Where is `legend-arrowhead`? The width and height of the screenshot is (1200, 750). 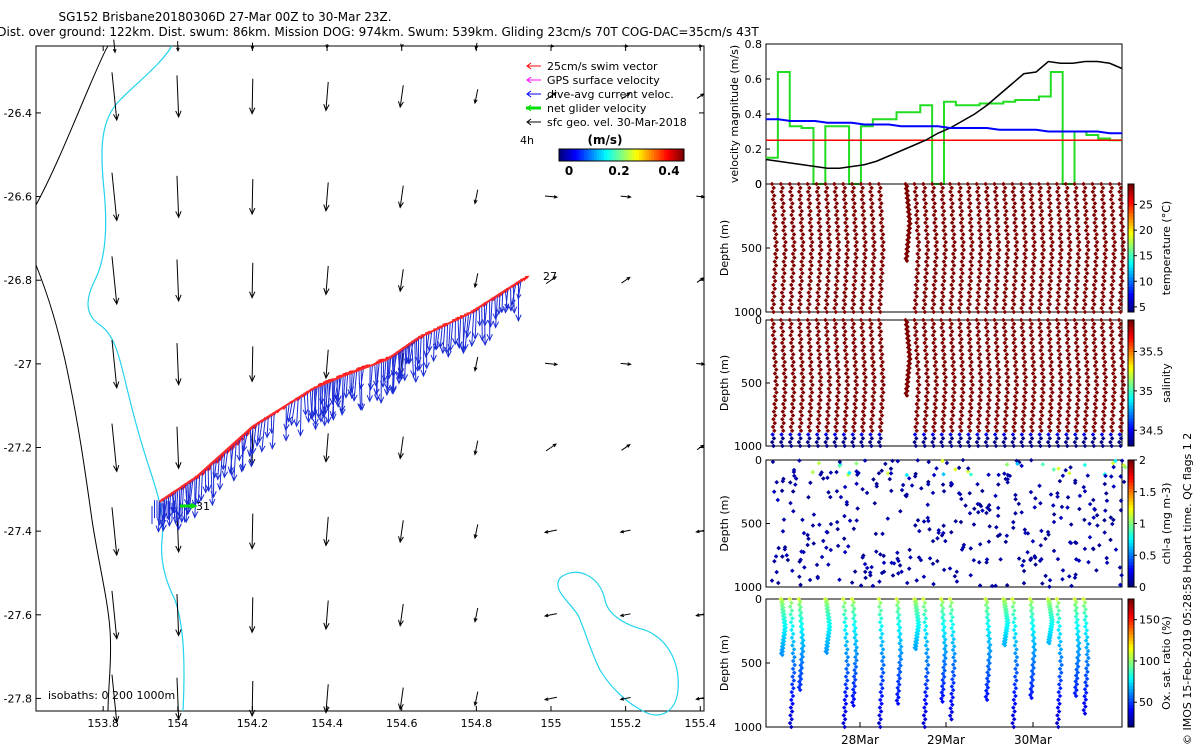 legend-arrowhead is located at coordinates (529, 94).